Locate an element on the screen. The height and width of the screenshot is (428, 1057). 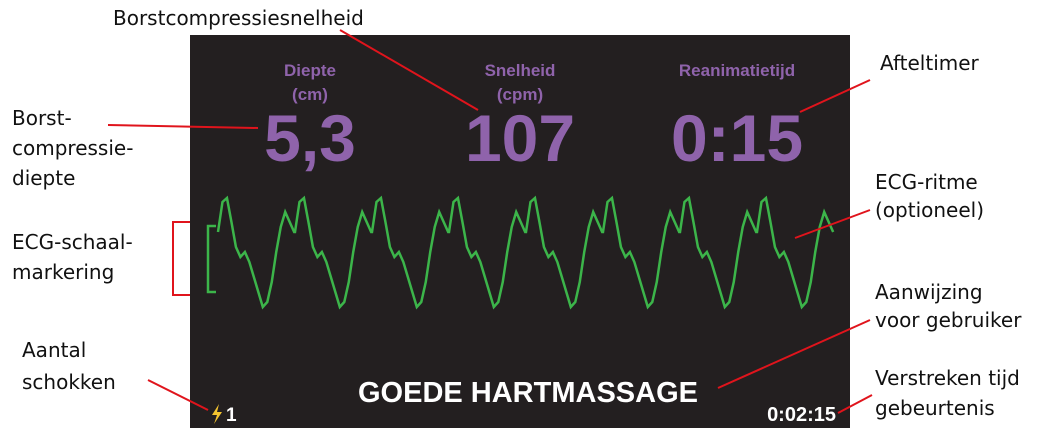
shock-icon is located at coordinates (217, 414).